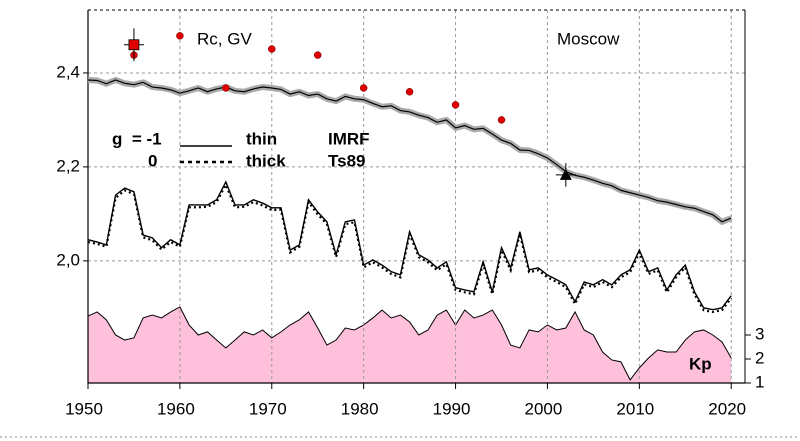 The height and width of the screenshot is (441, 800). I want to click on location-label: Moscow, so click(588, 38).